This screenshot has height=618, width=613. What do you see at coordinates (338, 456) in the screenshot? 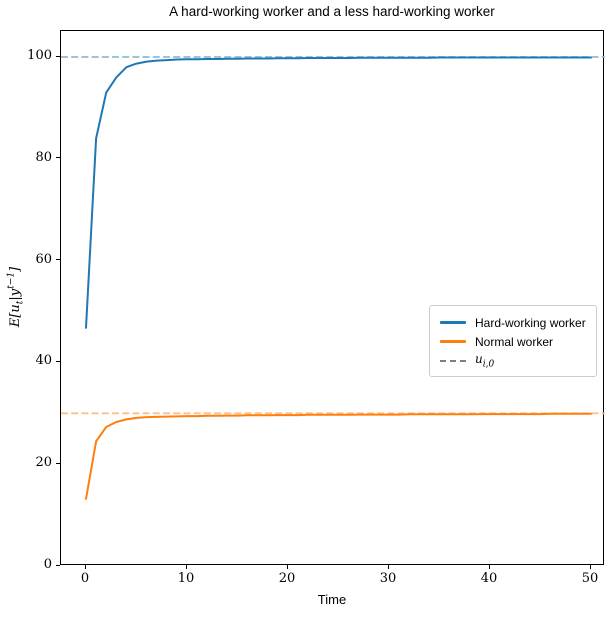
I see `series-line-normal-worker` at bounding box center [338, 456].